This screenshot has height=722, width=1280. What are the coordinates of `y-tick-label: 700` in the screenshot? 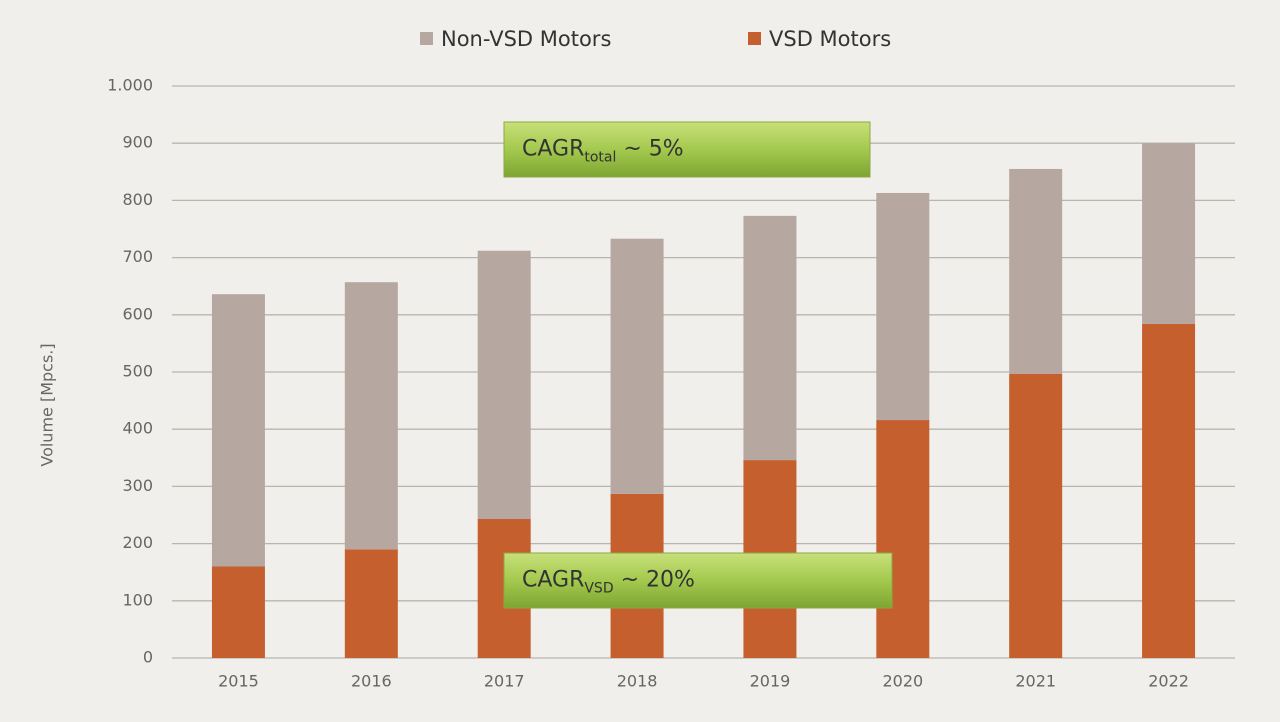 It's located at (137, 256).